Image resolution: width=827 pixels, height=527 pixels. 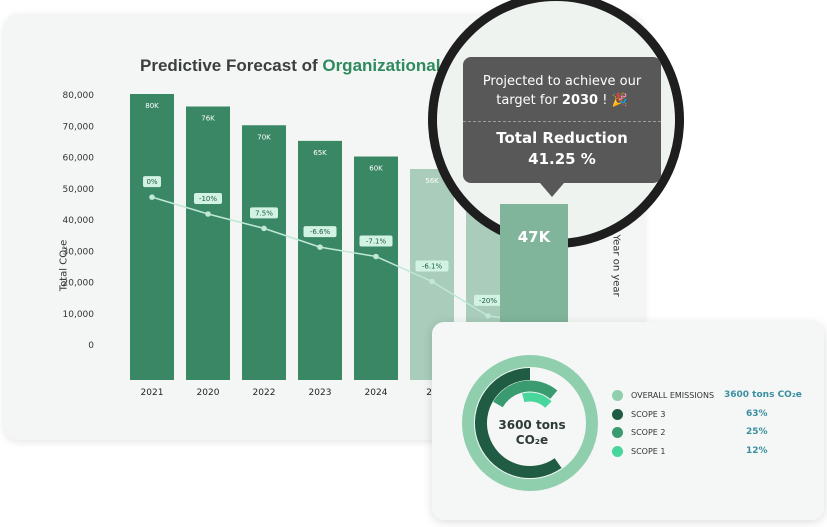 I want to click on donut-ring-scope2, so click(x=525, y=394).